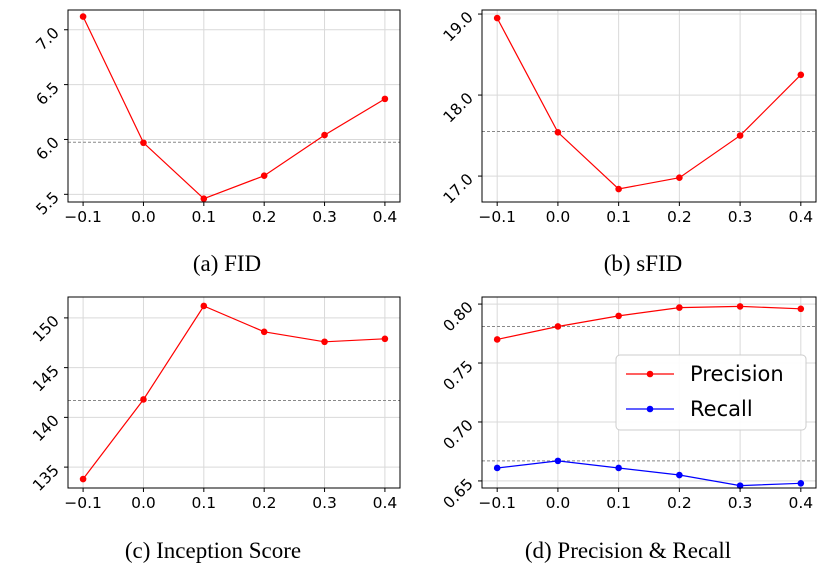 The height and width of the screenshot is (576, 839). What do you see at coordinates (227, 263) in the screenshot?
I see `caption-fid: (a) FID` at bounding box center [227, 263].